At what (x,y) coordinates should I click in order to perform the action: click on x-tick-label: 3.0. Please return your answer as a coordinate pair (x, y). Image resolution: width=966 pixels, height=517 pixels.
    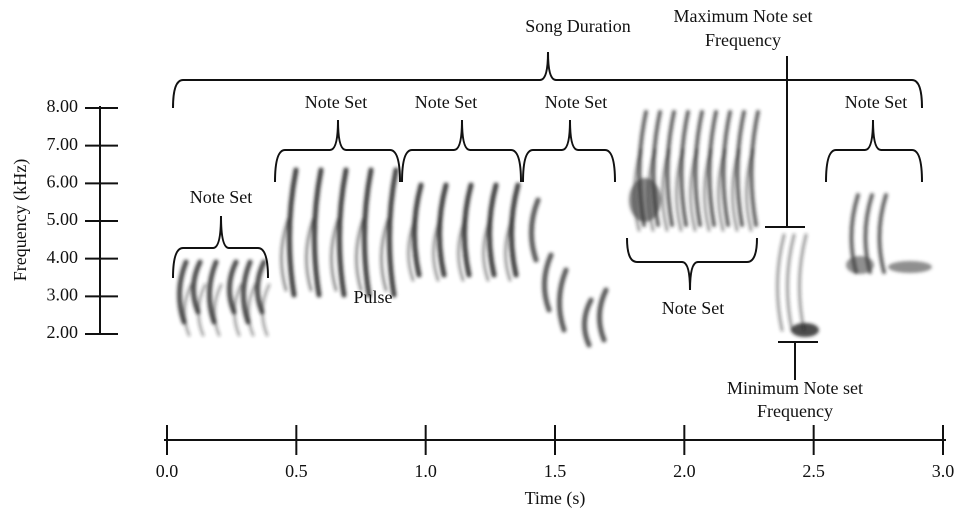
    Looking at the image, I should click on (943, 471).